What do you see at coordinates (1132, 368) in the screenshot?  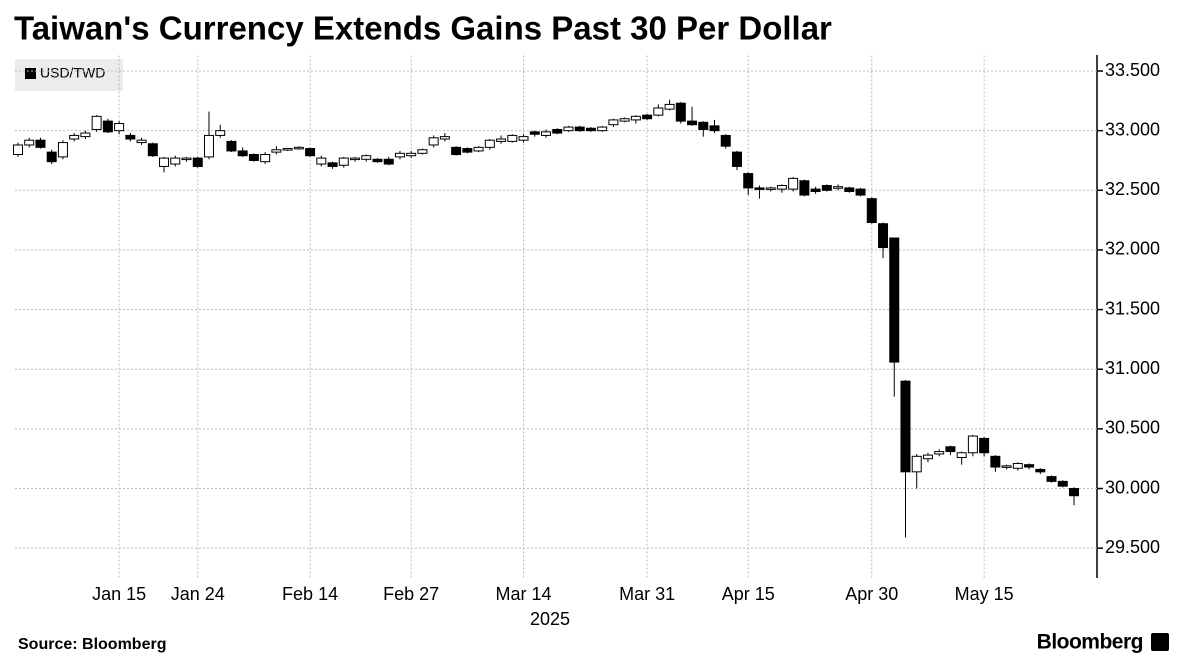 I see `y-tick-label: 31.000` at bounding box center [1132, 368].